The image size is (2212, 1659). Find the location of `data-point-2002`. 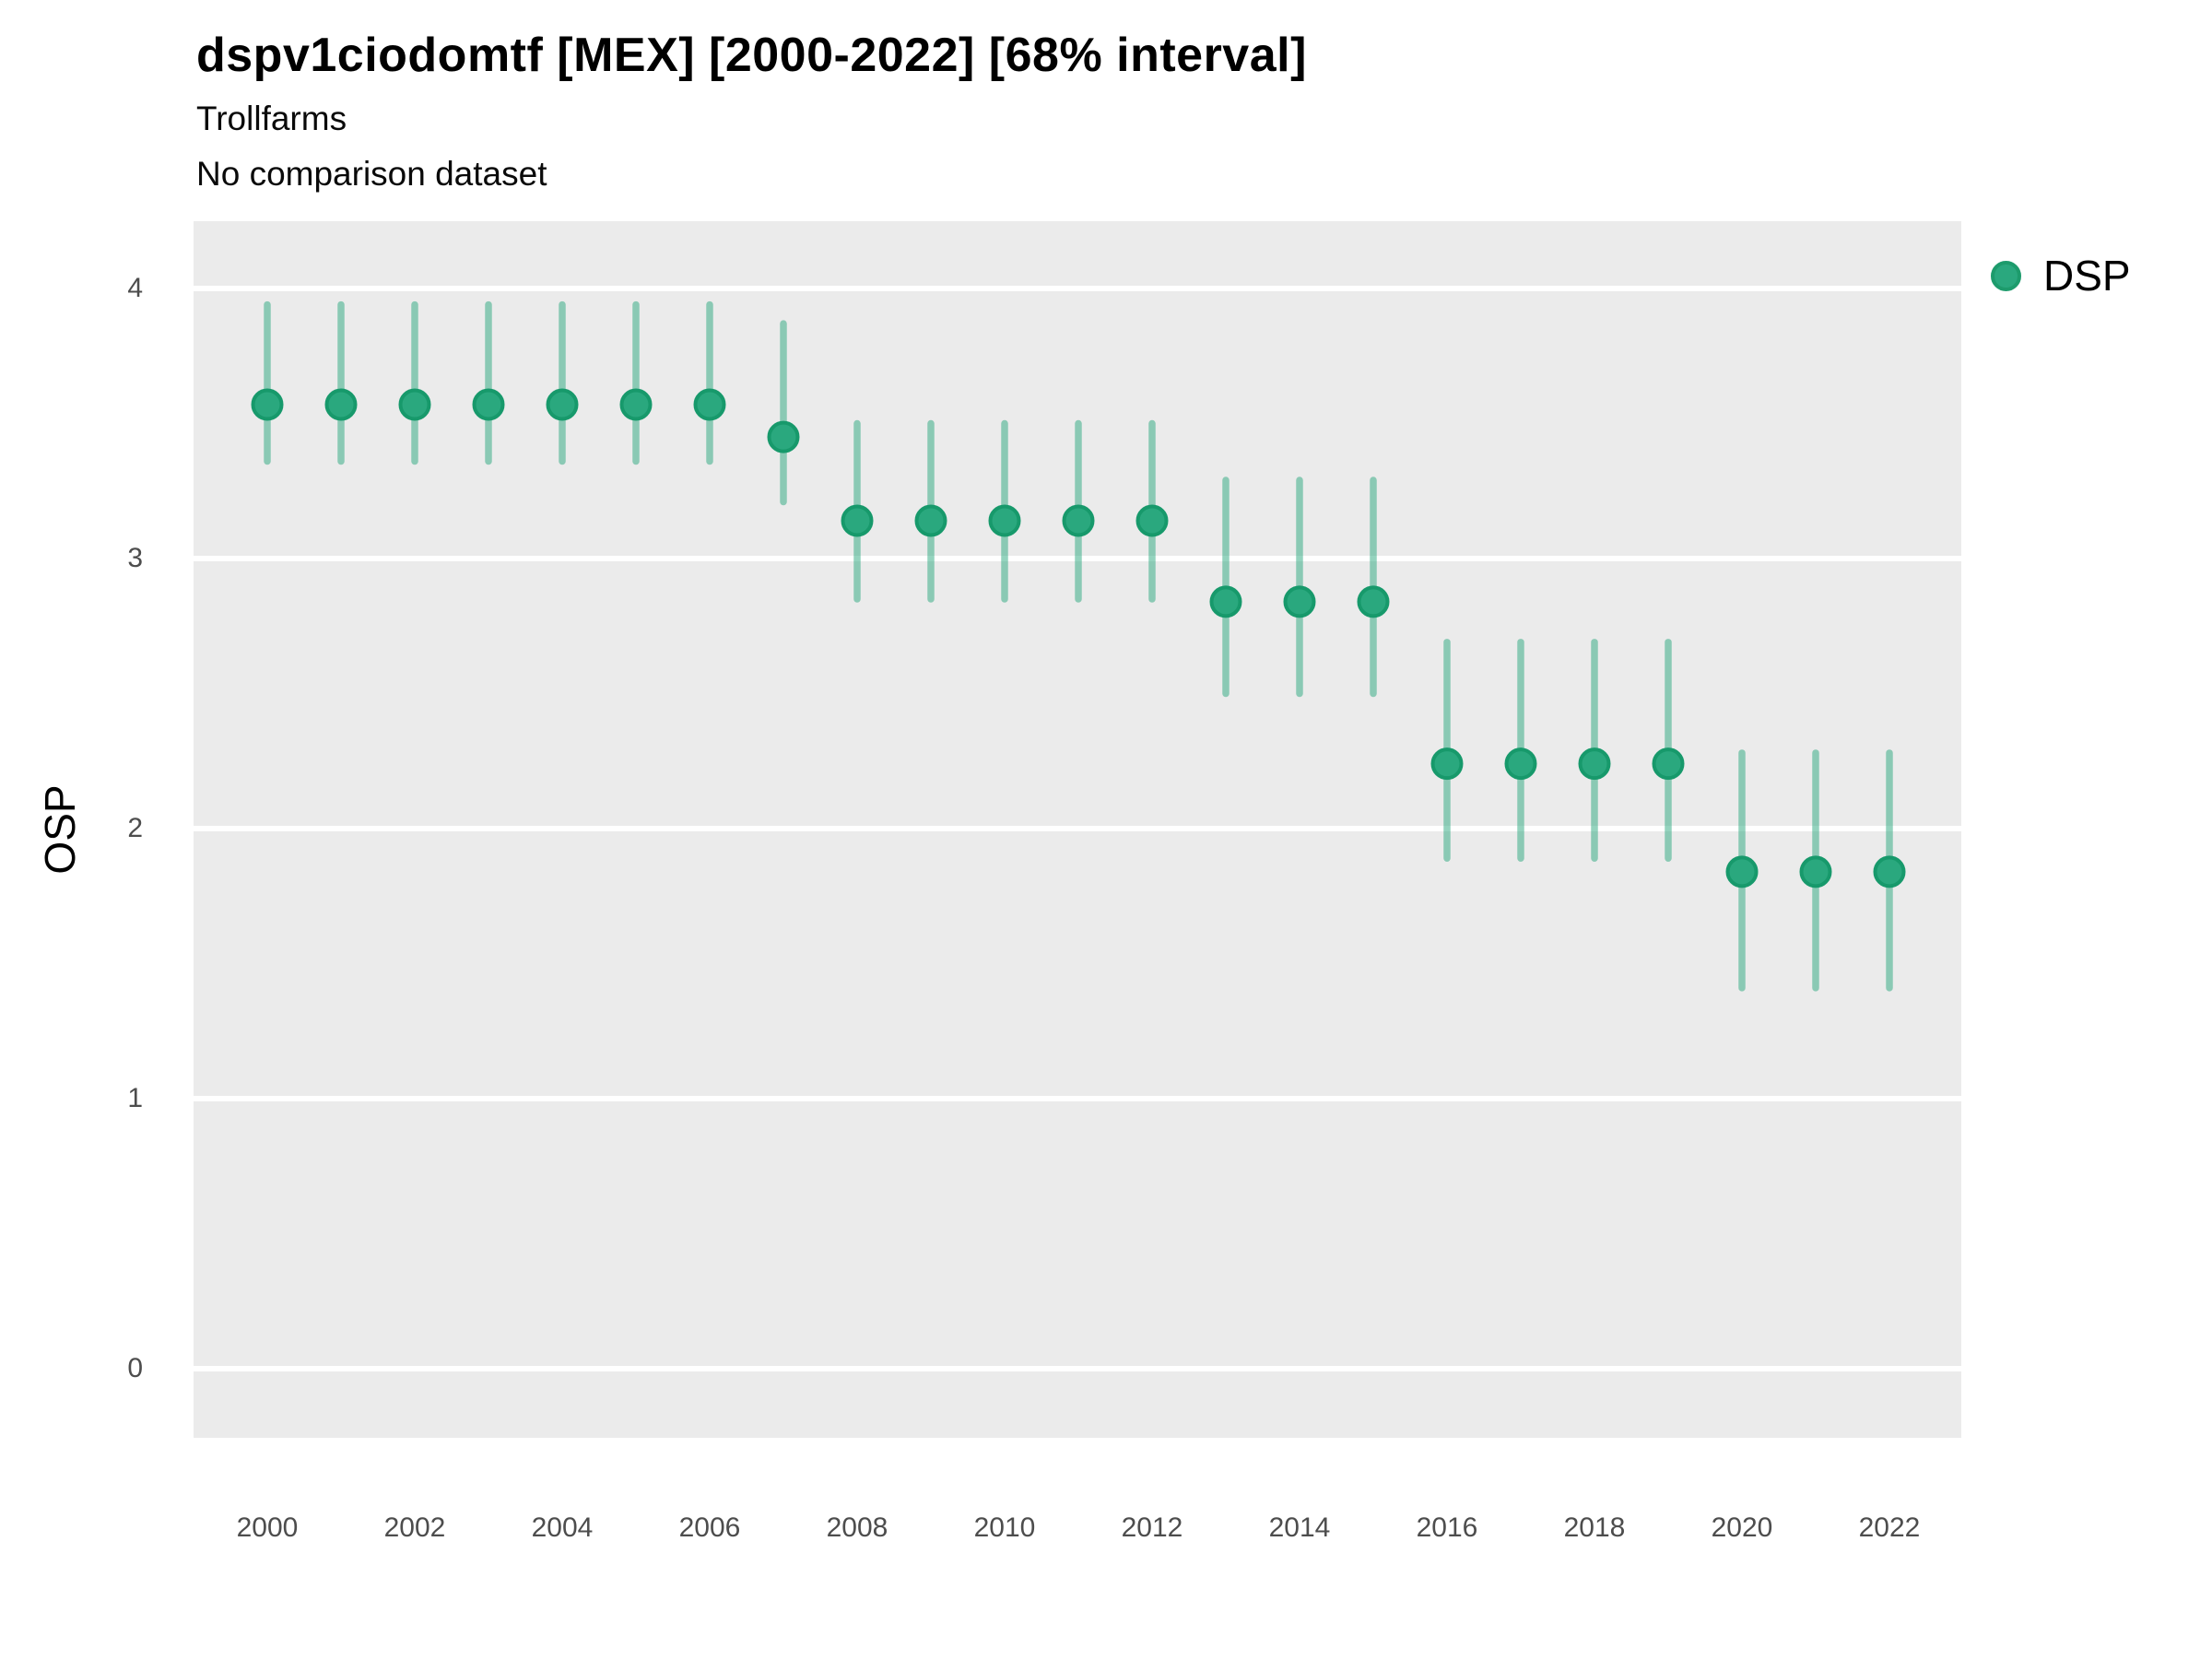

data-point-2002 is located at coordinates (414, 404).